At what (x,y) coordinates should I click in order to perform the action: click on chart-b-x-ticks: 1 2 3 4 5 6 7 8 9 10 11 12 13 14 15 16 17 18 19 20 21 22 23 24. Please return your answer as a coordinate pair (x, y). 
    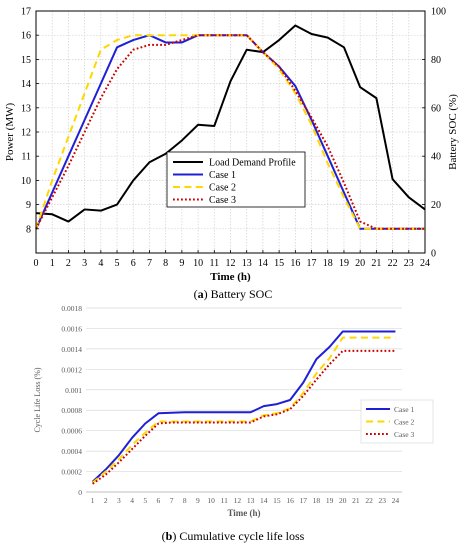
    Looking at the image, I should click on (245, 500).